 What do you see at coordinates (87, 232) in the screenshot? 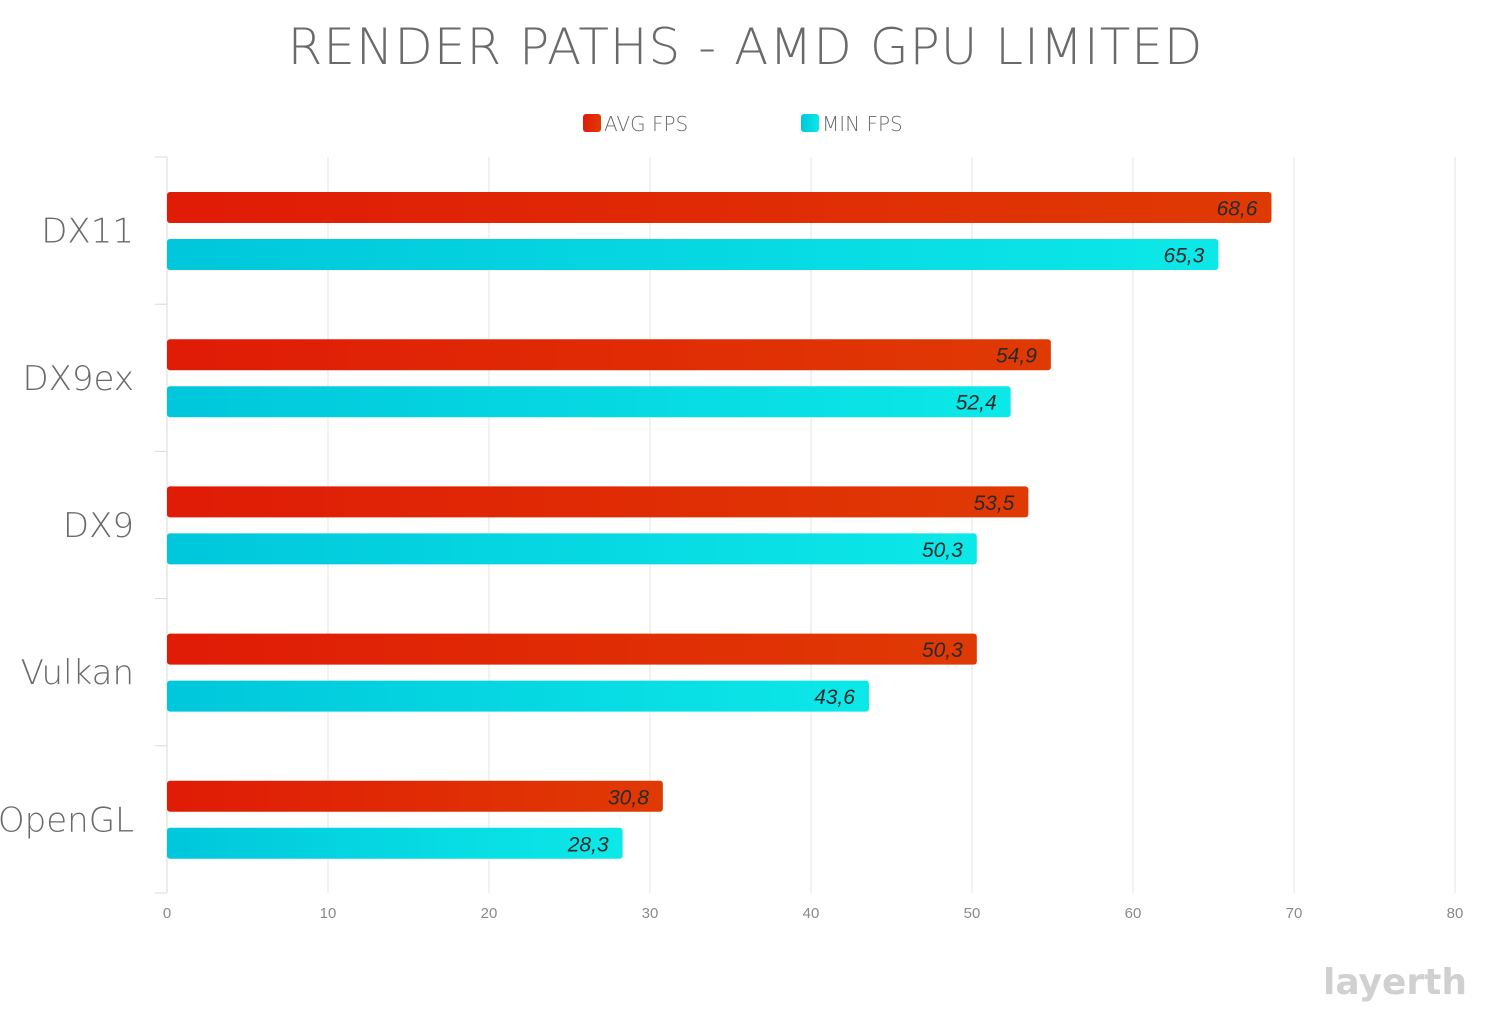
I see `category-label: DX11` at bounding box center [87, 232].